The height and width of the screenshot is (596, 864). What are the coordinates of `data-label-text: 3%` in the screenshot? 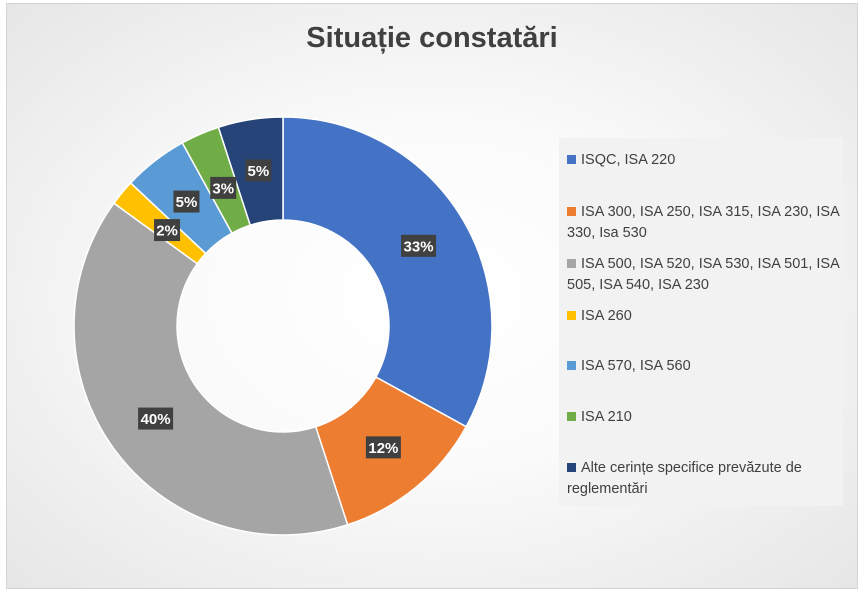 It's located at (223, 188).